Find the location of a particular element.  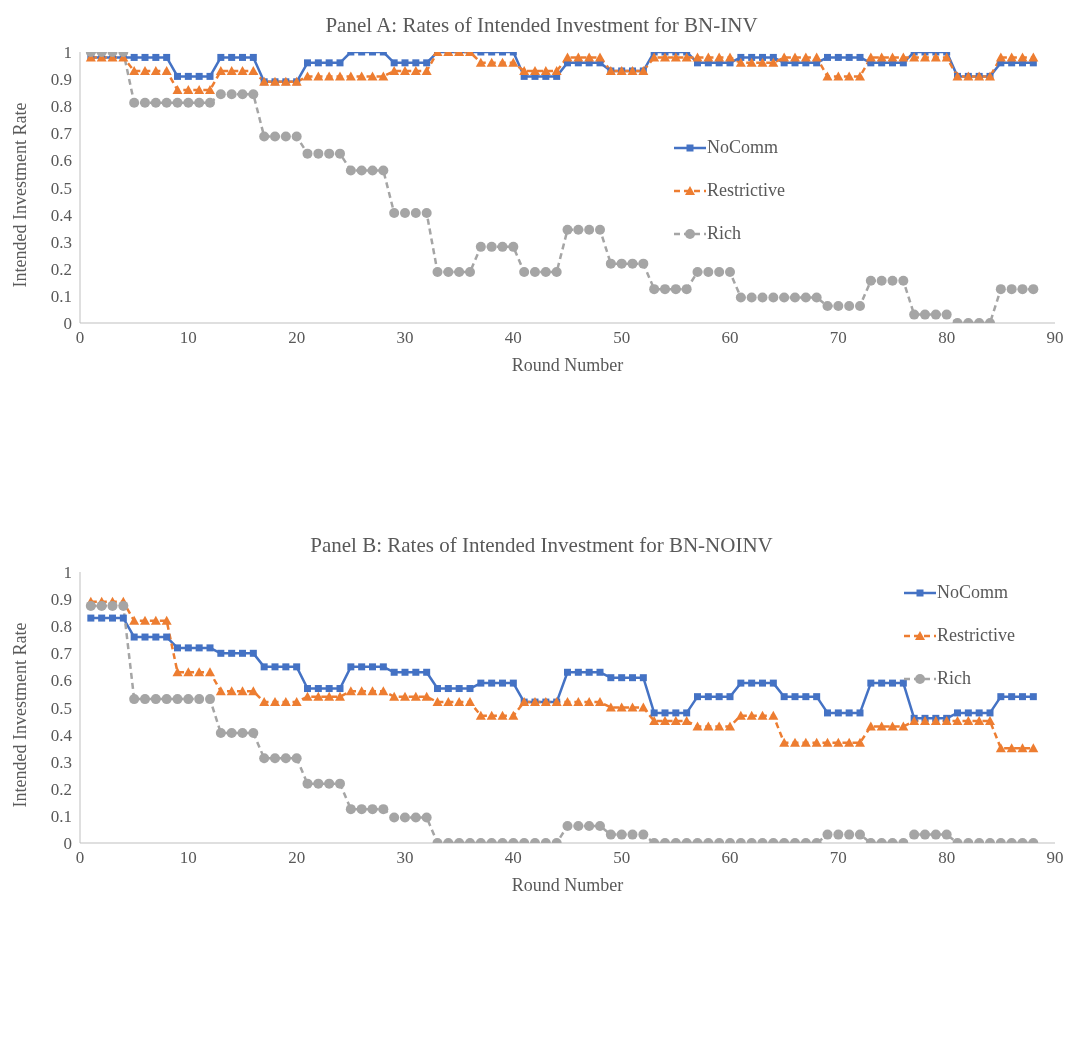

chart-title: Panel A: Rates of Intended Investment for BN-INV is located at coordinates (541, 25).